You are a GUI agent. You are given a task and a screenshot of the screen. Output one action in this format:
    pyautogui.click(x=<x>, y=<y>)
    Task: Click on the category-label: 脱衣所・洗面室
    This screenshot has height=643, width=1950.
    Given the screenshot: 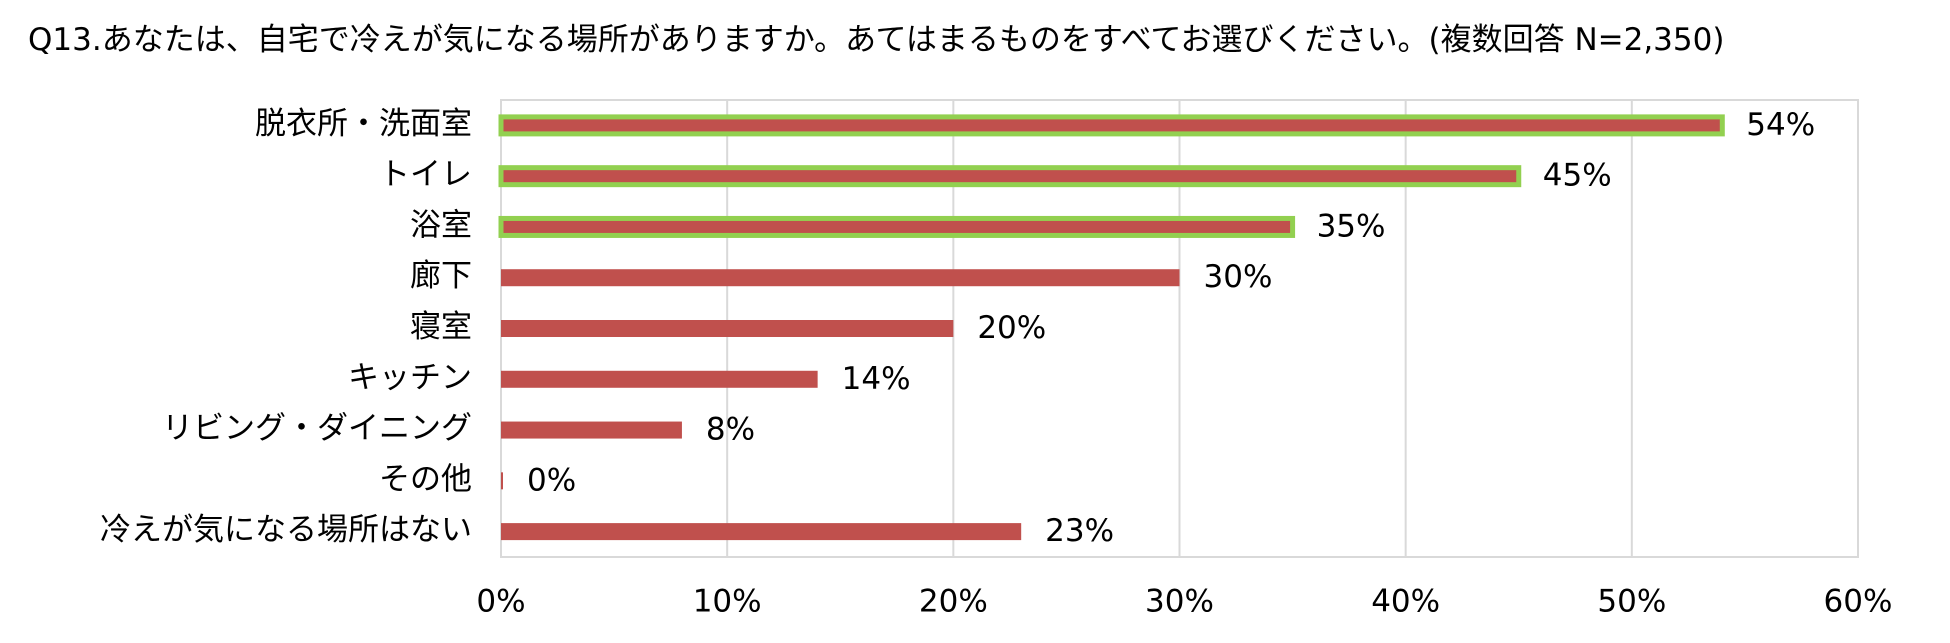 What is the action you would take?
    pyautogui.click(x=363, y=124)
    